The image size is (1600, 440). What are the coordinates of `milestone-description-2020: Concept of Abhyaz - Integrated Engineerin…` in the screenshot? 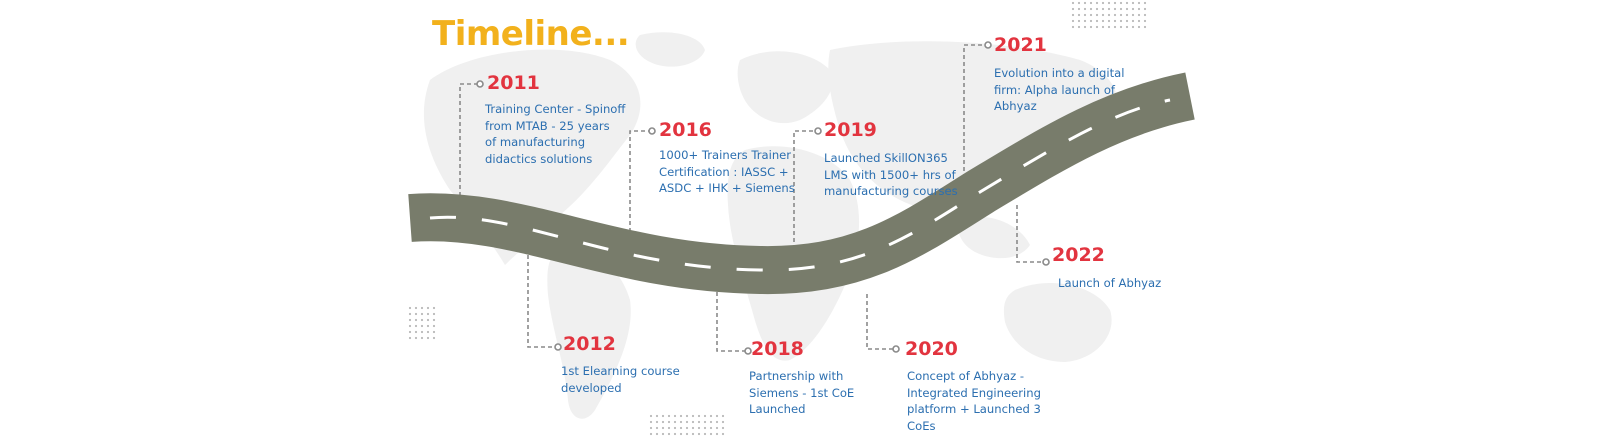 It's located at (974, 401).